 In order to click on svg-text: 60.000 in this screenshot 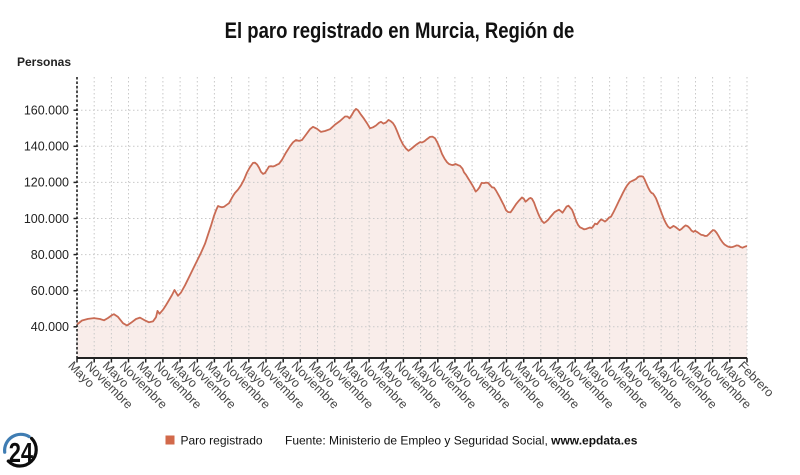, I will do `click(50, 291)`.